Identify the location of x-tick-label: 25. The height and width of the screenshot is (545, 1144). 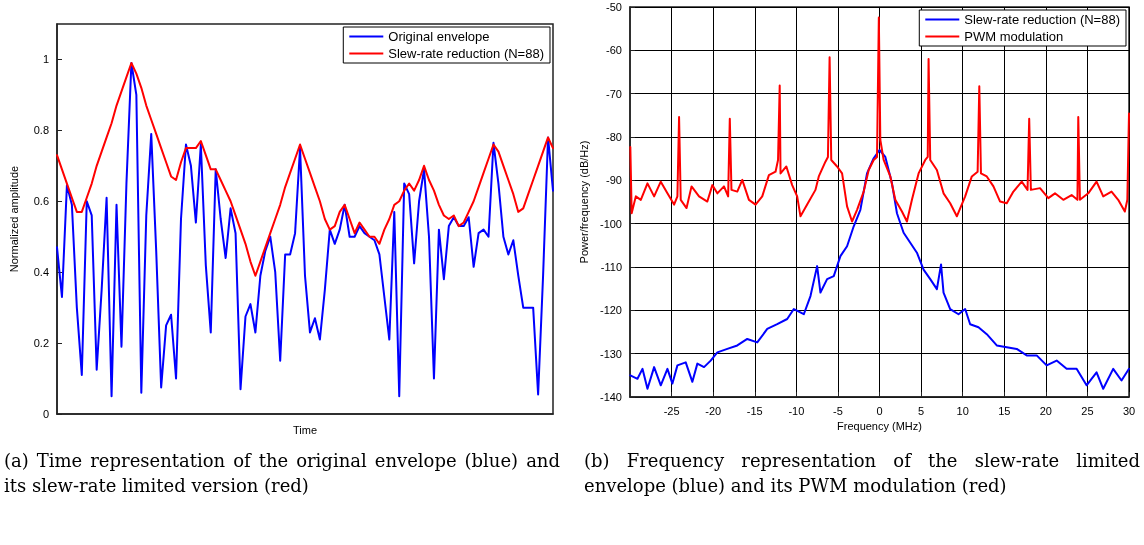
(1087, 410).